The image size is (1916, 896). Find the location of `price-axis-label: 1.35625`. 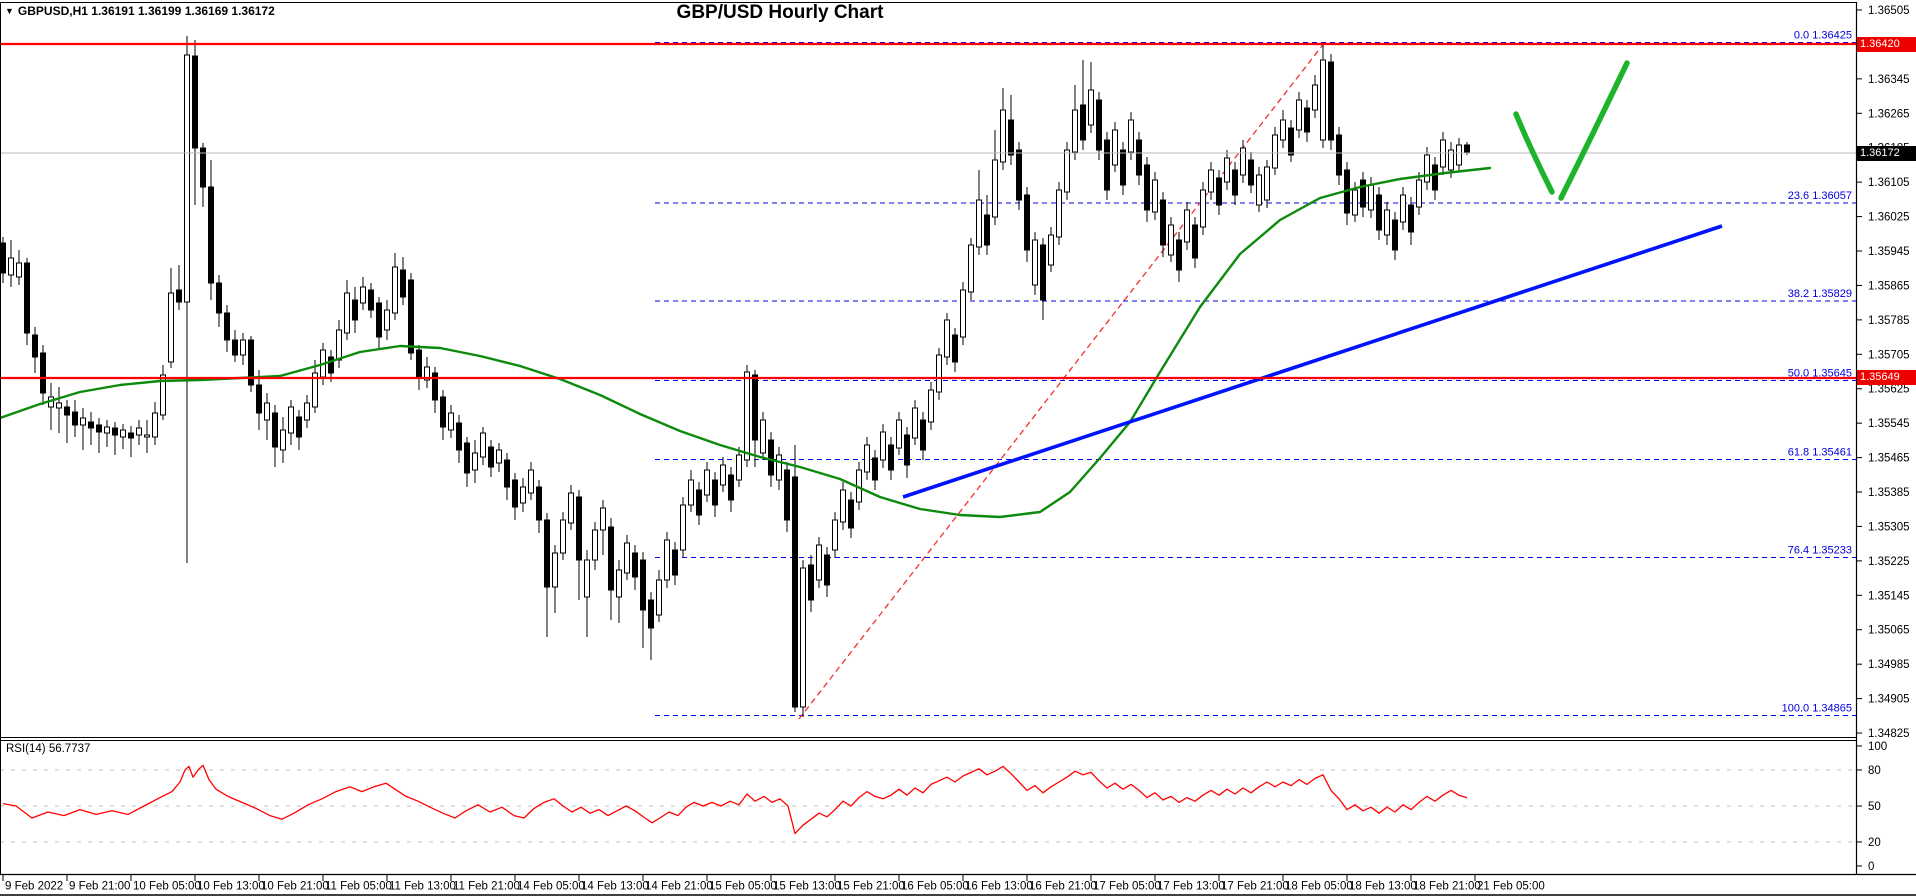

price-axis-label: 1.35625 is located at coordinates (1889, 390).